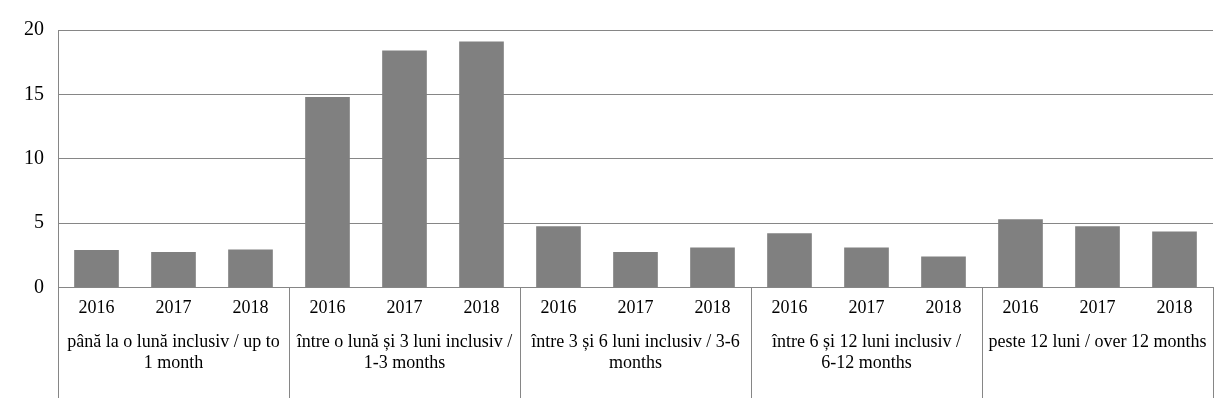 The height and width of the screenshot is (401, 1225). I want to click on y-tick-label: 0, so click(39, 285).